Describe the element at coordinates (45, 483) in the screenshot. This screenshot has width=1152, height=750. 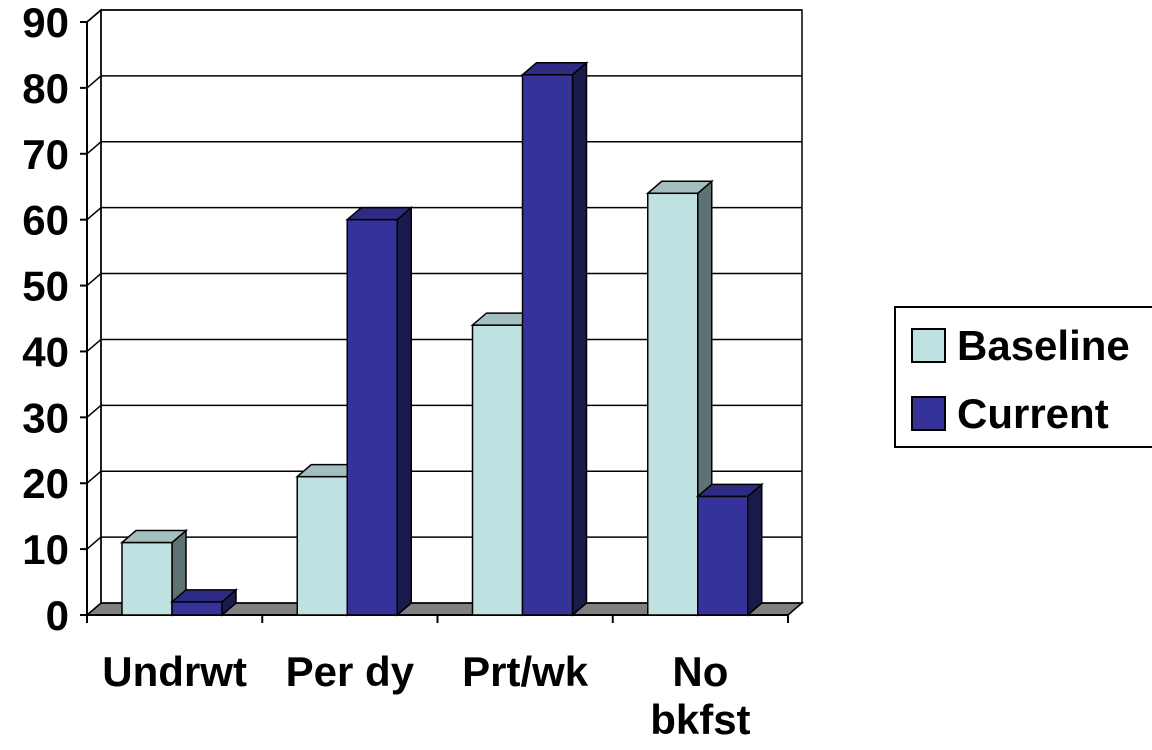
I see `y-tick-label: 20` at that location.